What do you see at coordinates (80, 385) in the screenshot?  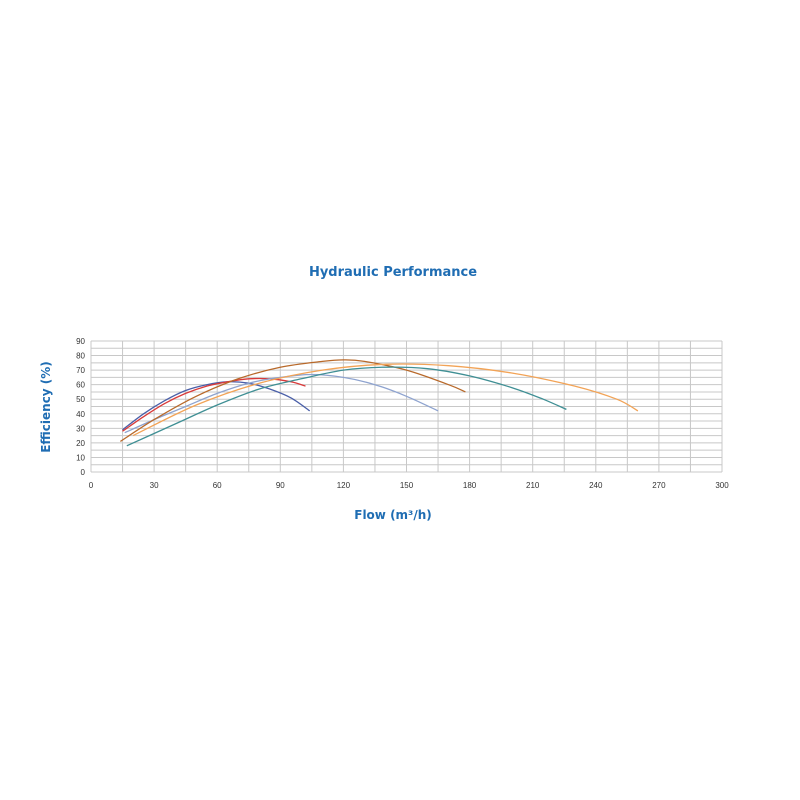 I see `y-tick-label: 60` at bounding box center [80, 385].